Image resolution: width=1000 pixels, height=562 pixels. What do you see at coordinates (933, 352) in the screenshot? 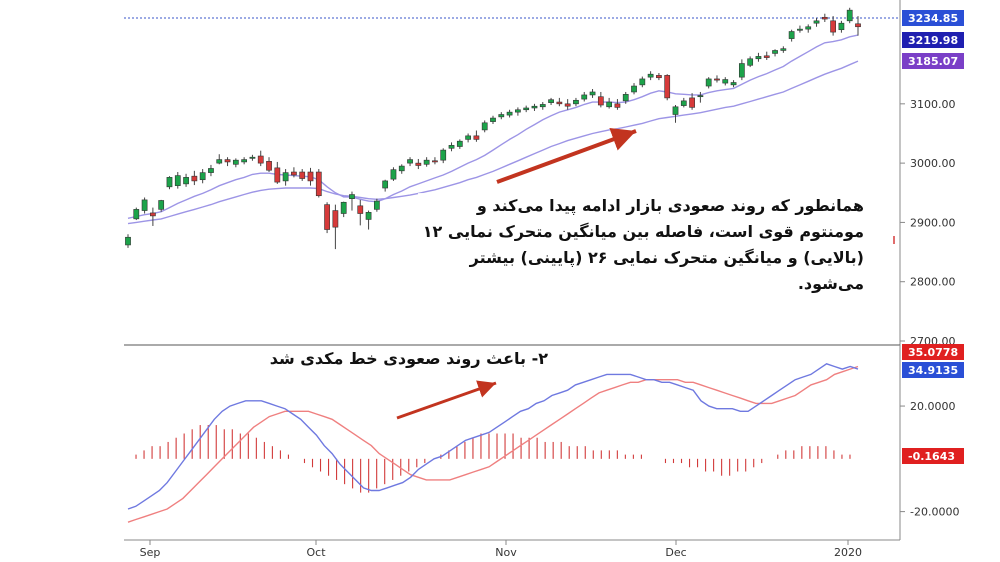
I see `svg-text: 35.0778` at bounding box center [933, 352].